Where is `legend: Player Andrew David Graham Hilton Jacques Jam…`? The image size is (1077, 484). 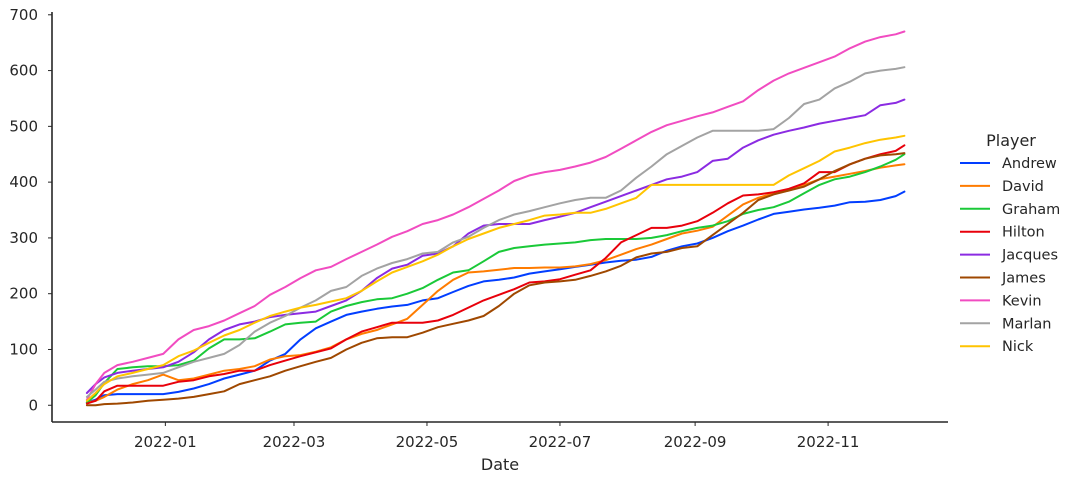
legend: Player Andrew David Graham Hilton Jacques Jam… is located at coordinates (1010, 243).